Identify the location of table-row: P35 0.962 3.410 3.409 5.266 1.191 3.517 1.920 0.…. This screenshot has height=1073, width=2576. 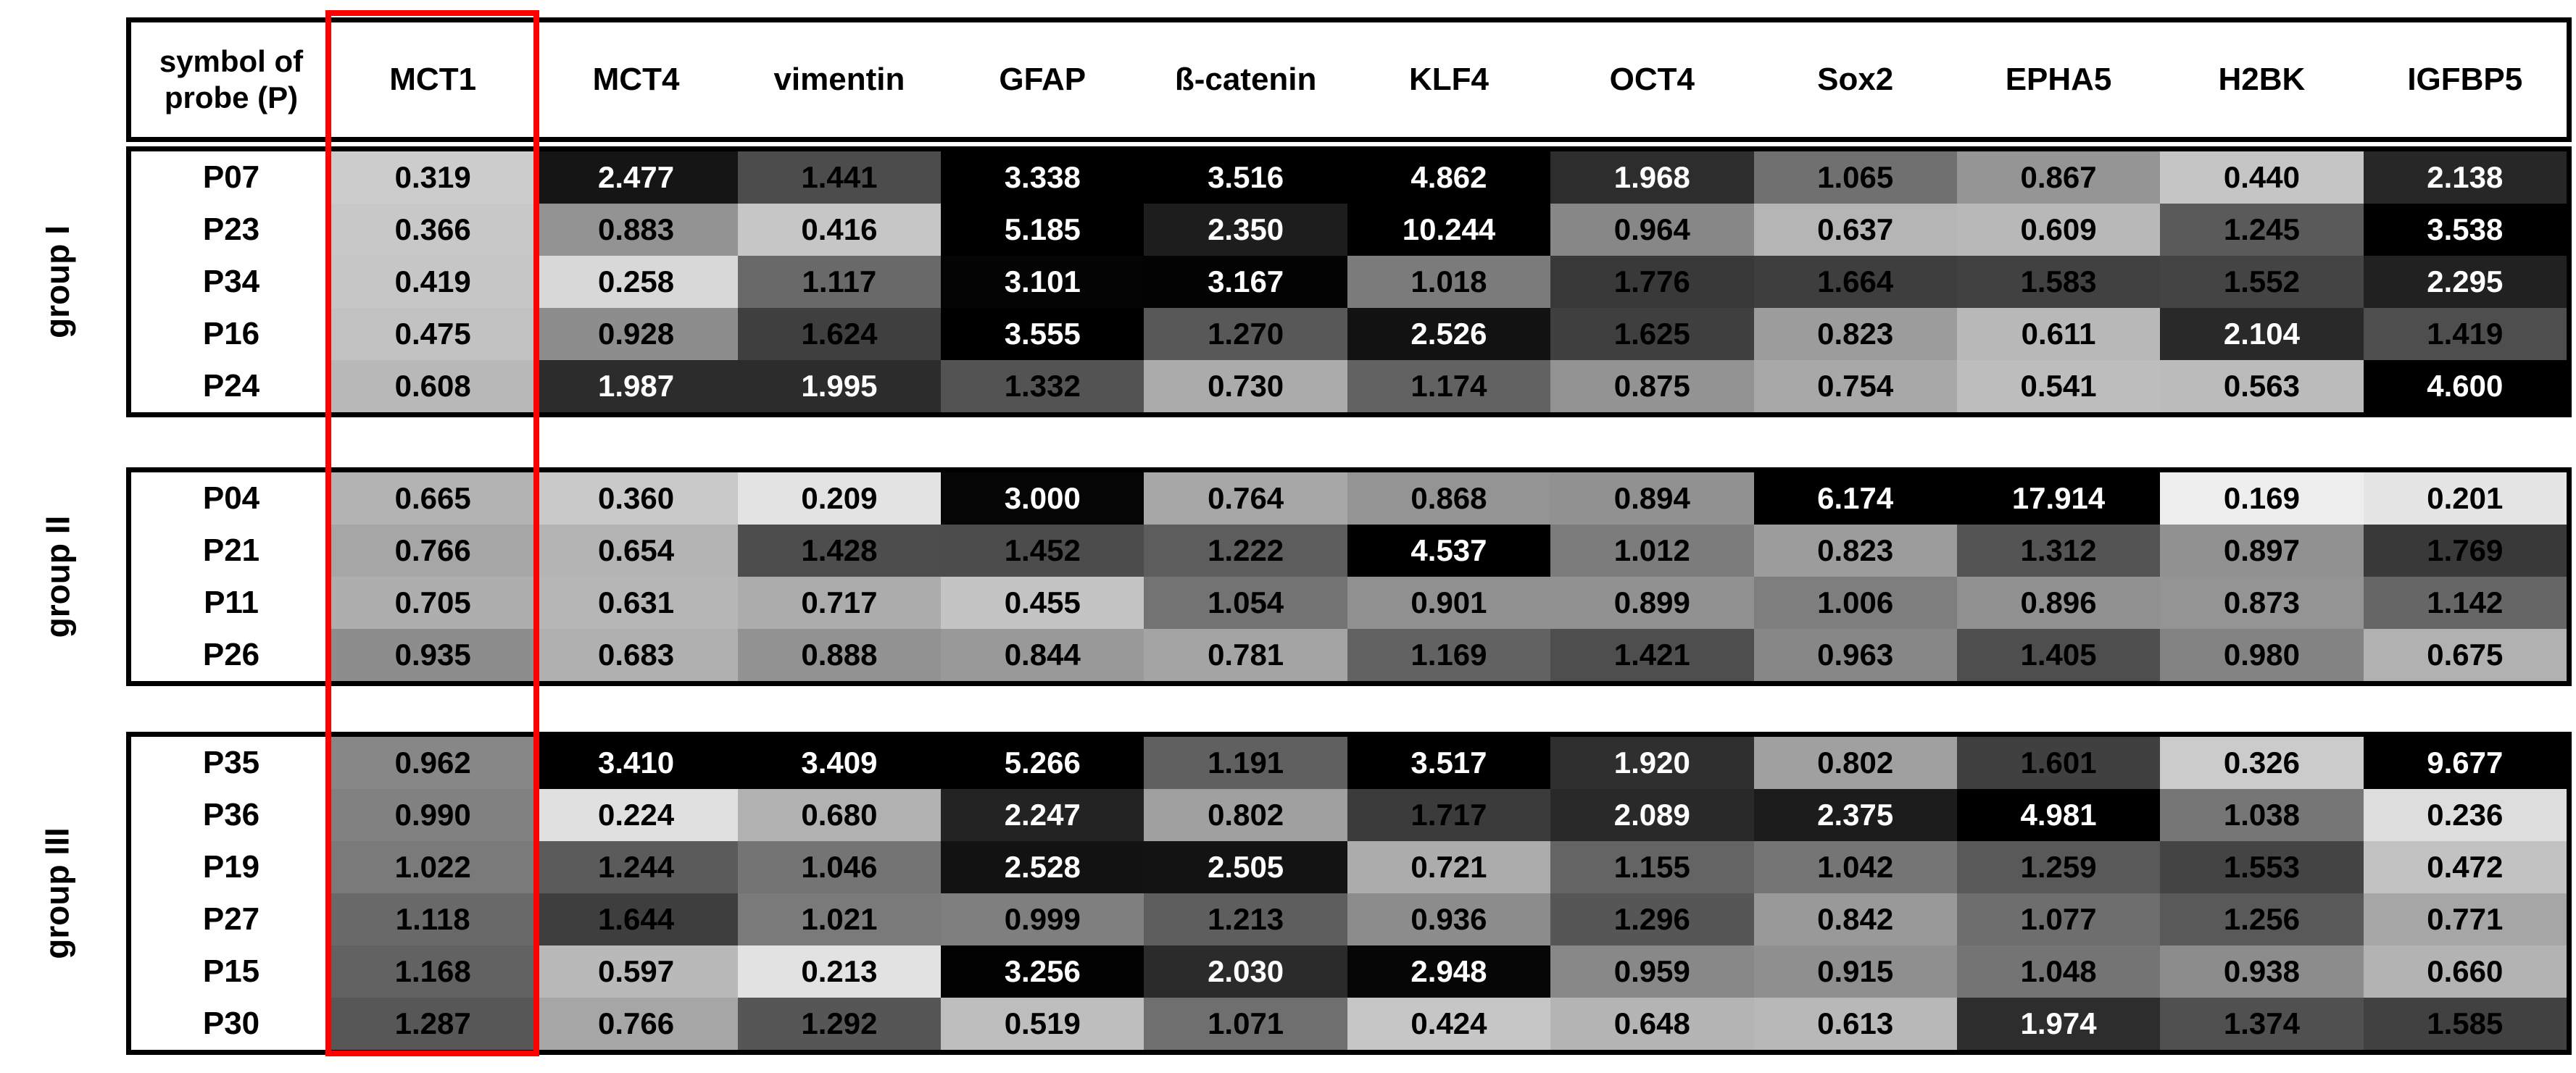
(1349, 763).